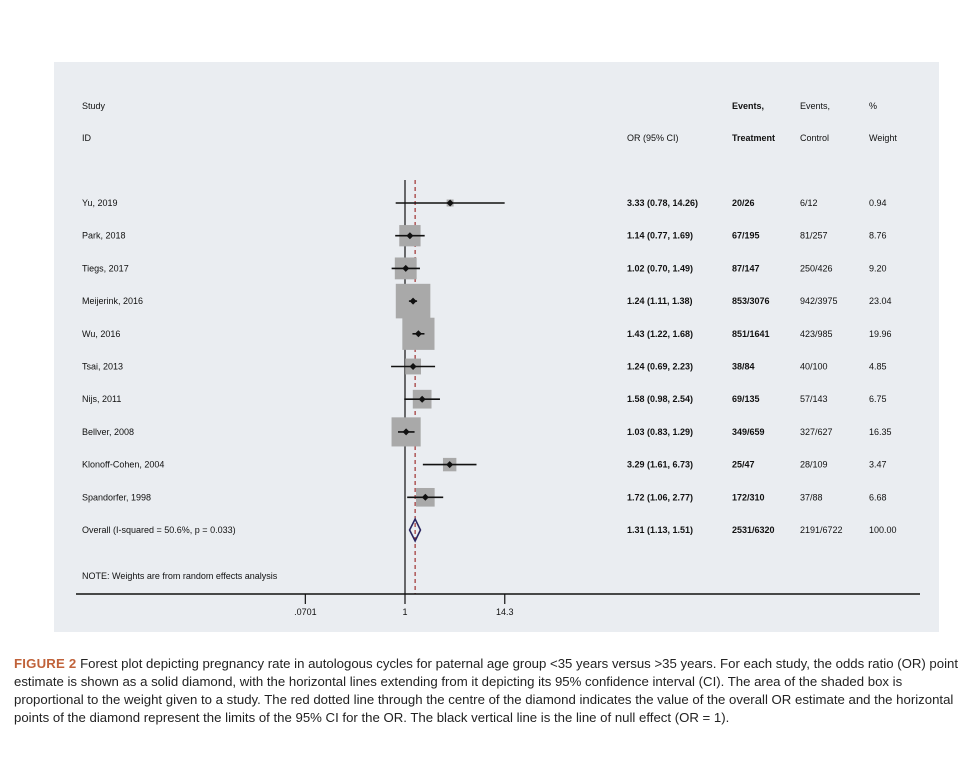  What do you see at coordinates (746, 236) in the screenshot?
I see `events-treatment-value: 67/195` at bounding box center [746, 236].